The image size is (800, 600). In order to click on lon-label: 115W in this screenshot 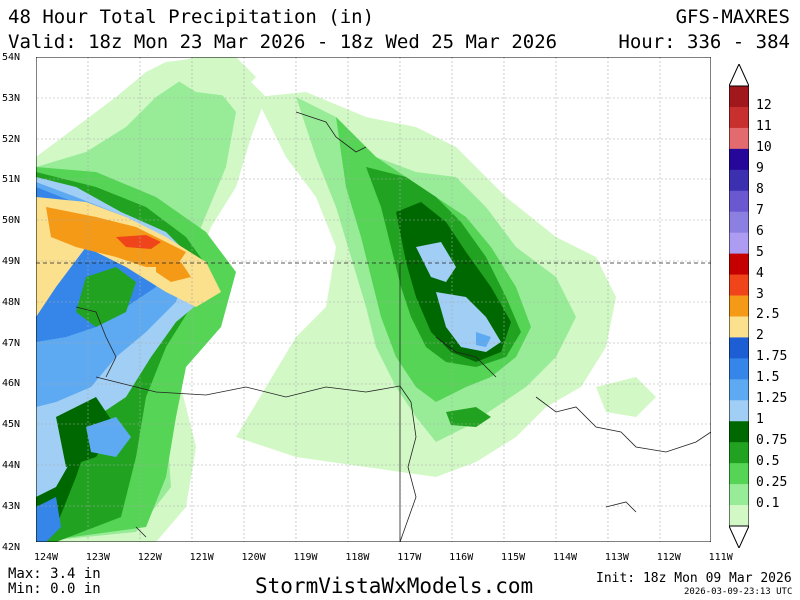, I will do `click(513, 557)`.